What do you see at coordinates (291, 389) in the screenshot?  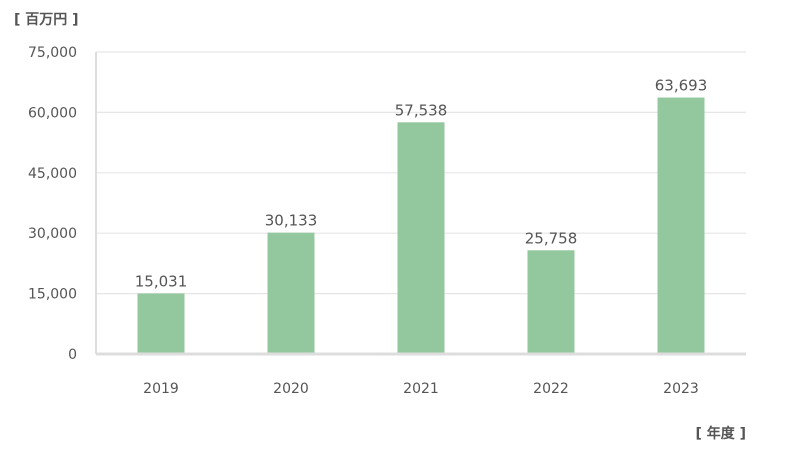 I see `x-tick-label-2020: 2020` at bounding box center [291, 389].